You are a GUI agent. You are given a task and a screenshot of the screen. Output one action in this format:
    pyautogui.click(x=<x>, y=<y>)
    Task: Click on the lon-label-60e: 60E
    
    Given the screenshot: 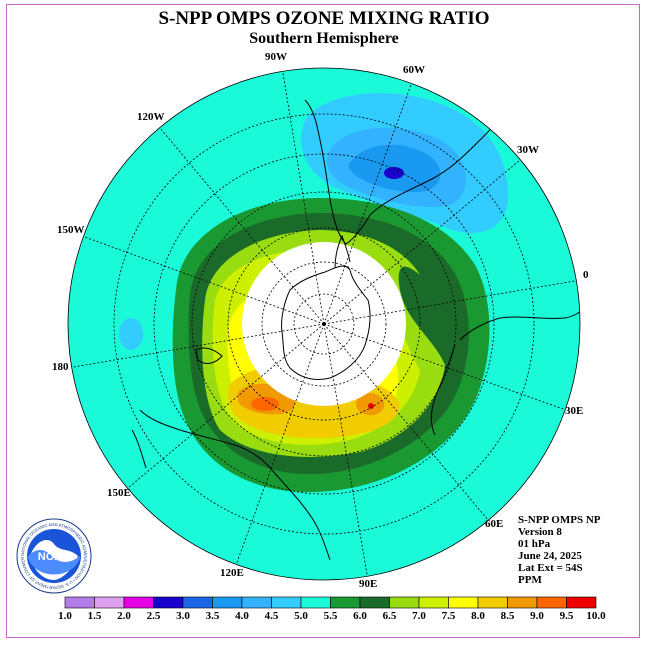 What is the action you would take?
    pyautogui.click(x=494, y=524)
    